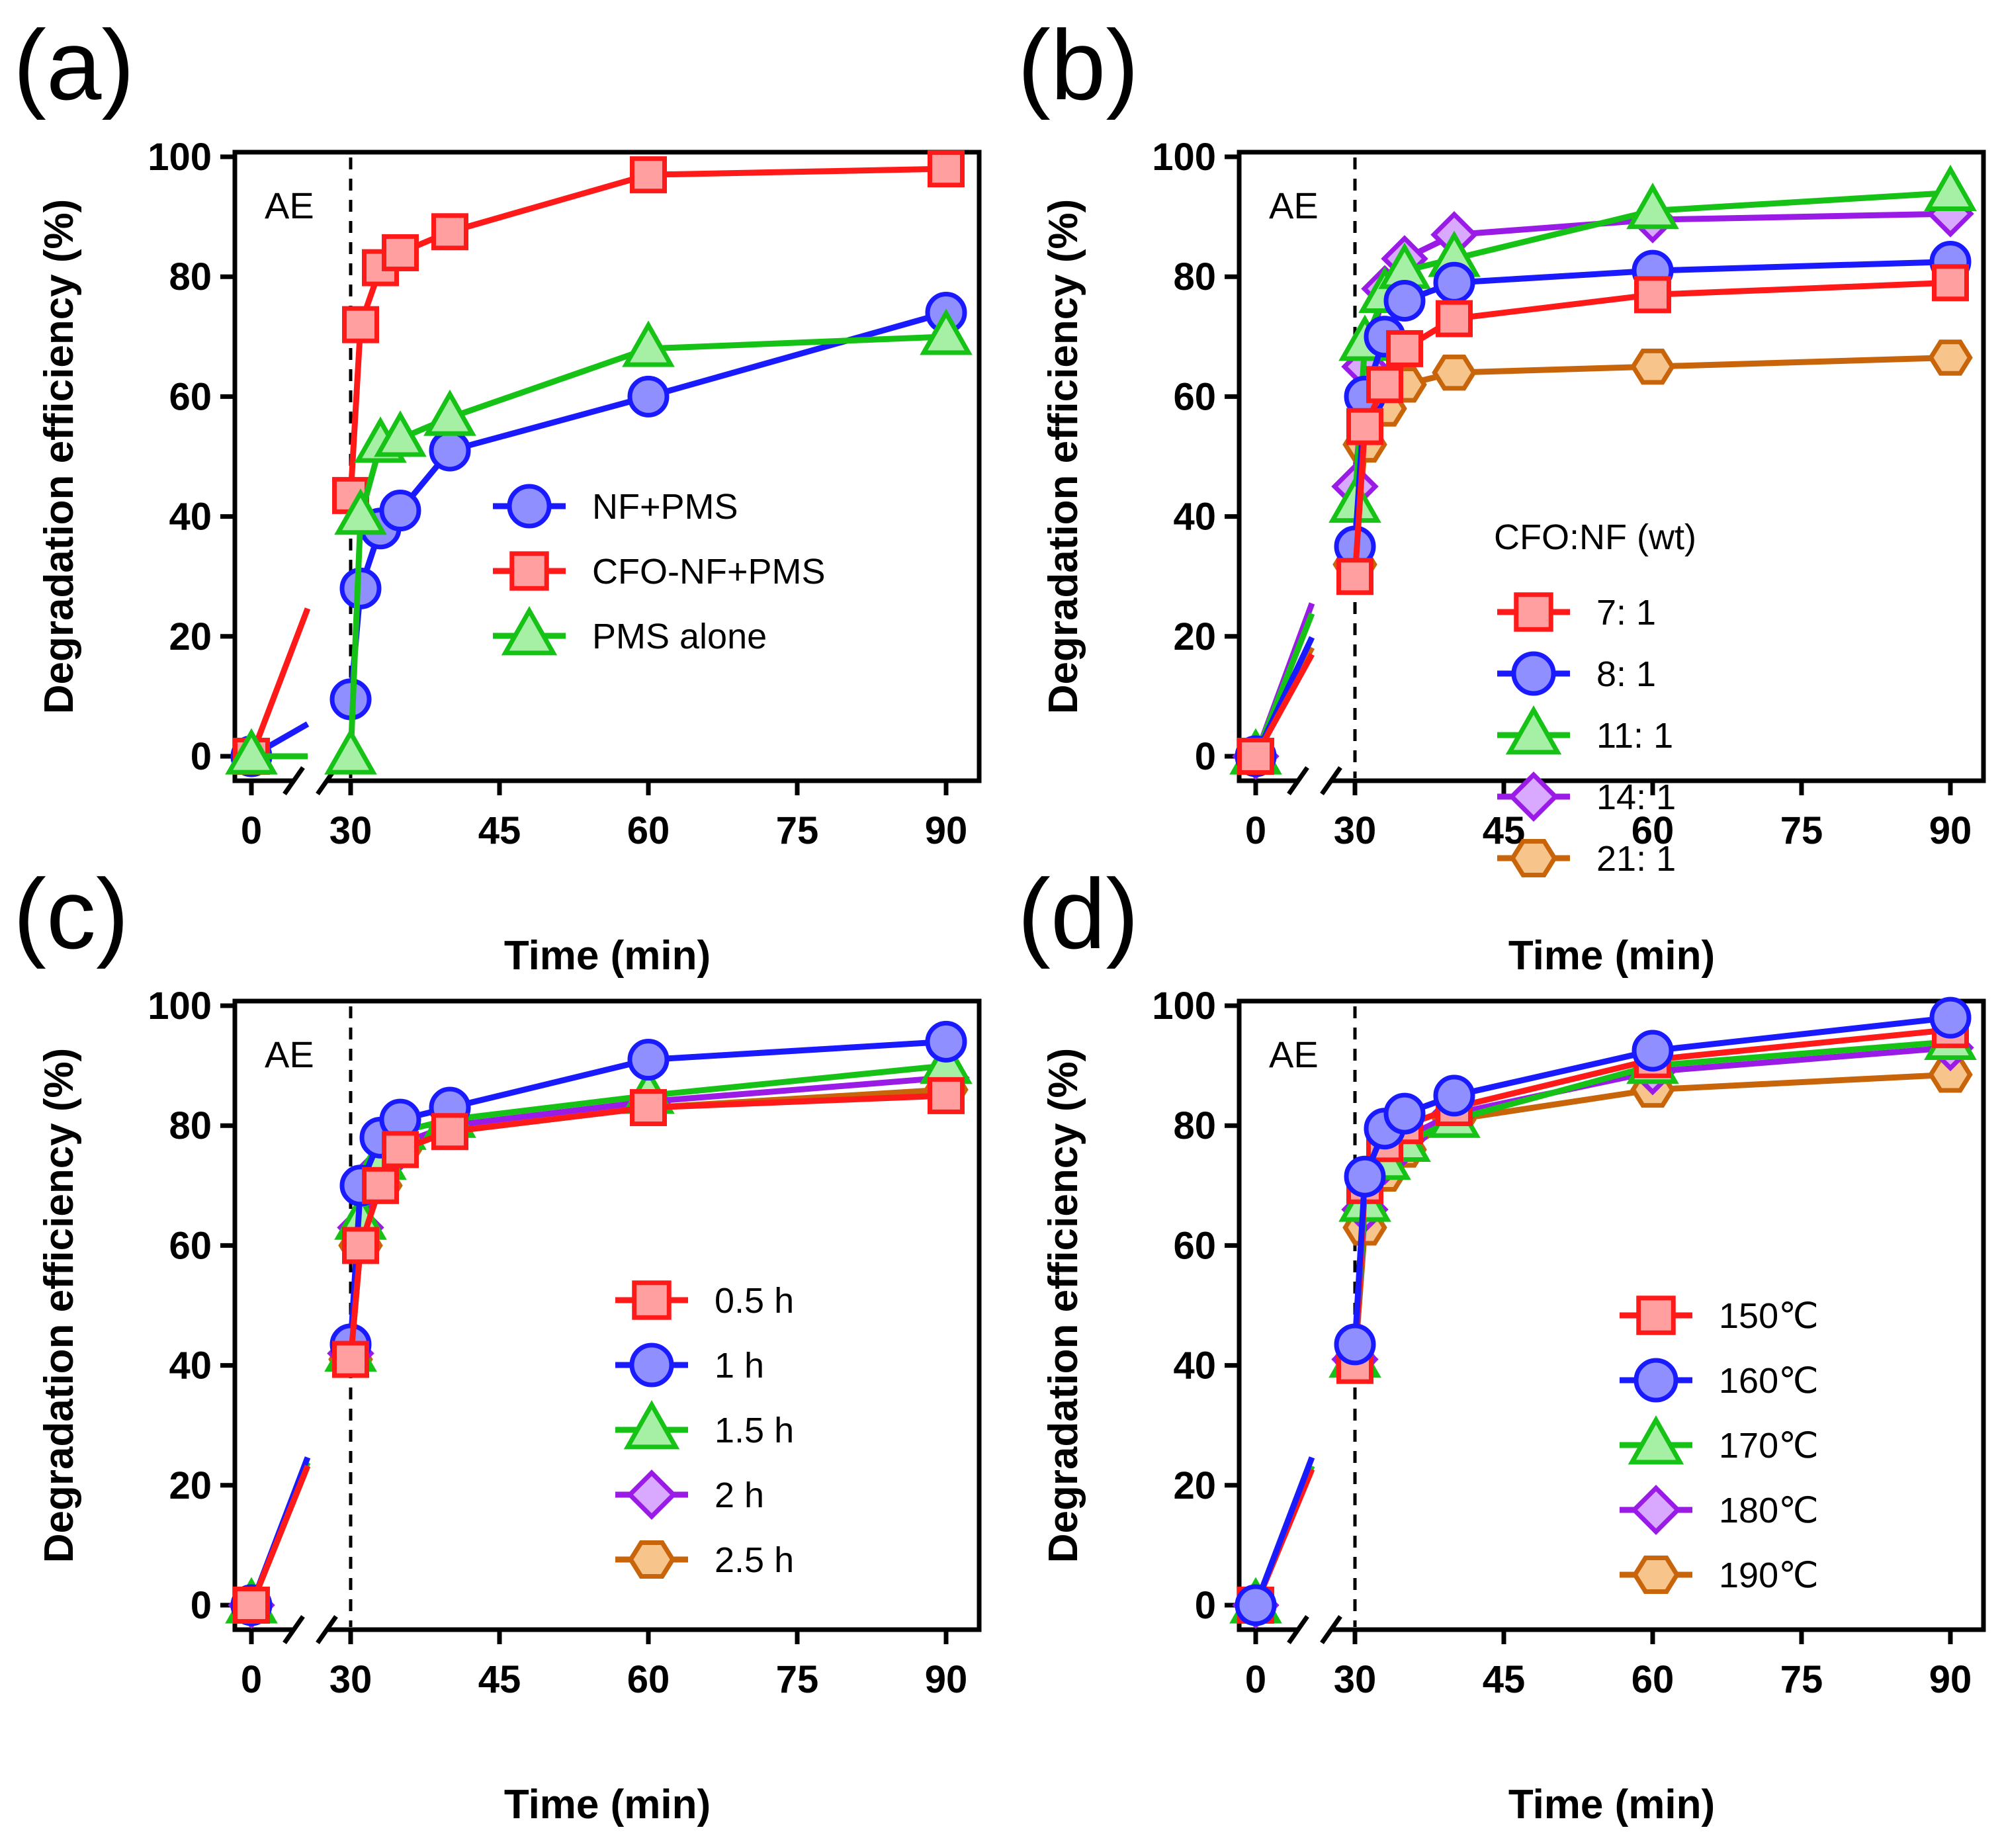 The height and width of the screenshot is (1848, 2002). What do you see at coordinates (946, 1679) in the screenshot?
I see `x-tick-label: 90` at bounding box center [946, 1679].